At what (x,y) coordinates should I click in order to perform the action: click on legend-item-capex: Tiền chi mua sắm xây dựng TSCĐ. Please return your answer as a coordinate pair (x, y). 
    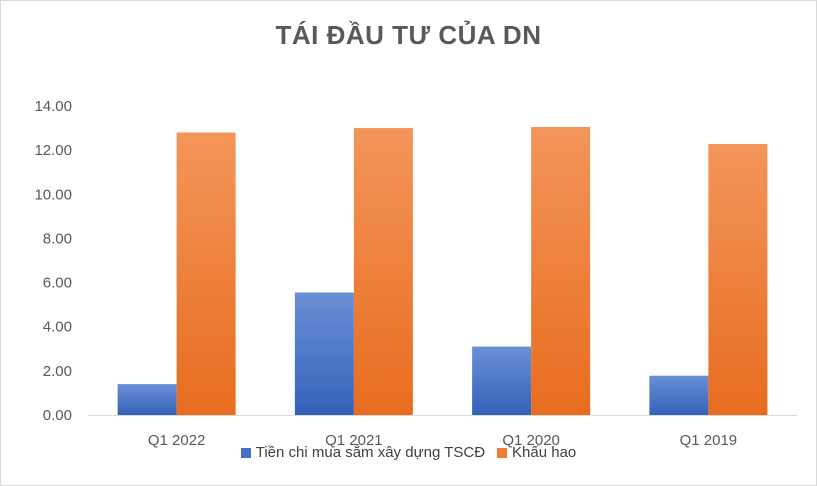
    Looking at the image, I should click on (363, 452).